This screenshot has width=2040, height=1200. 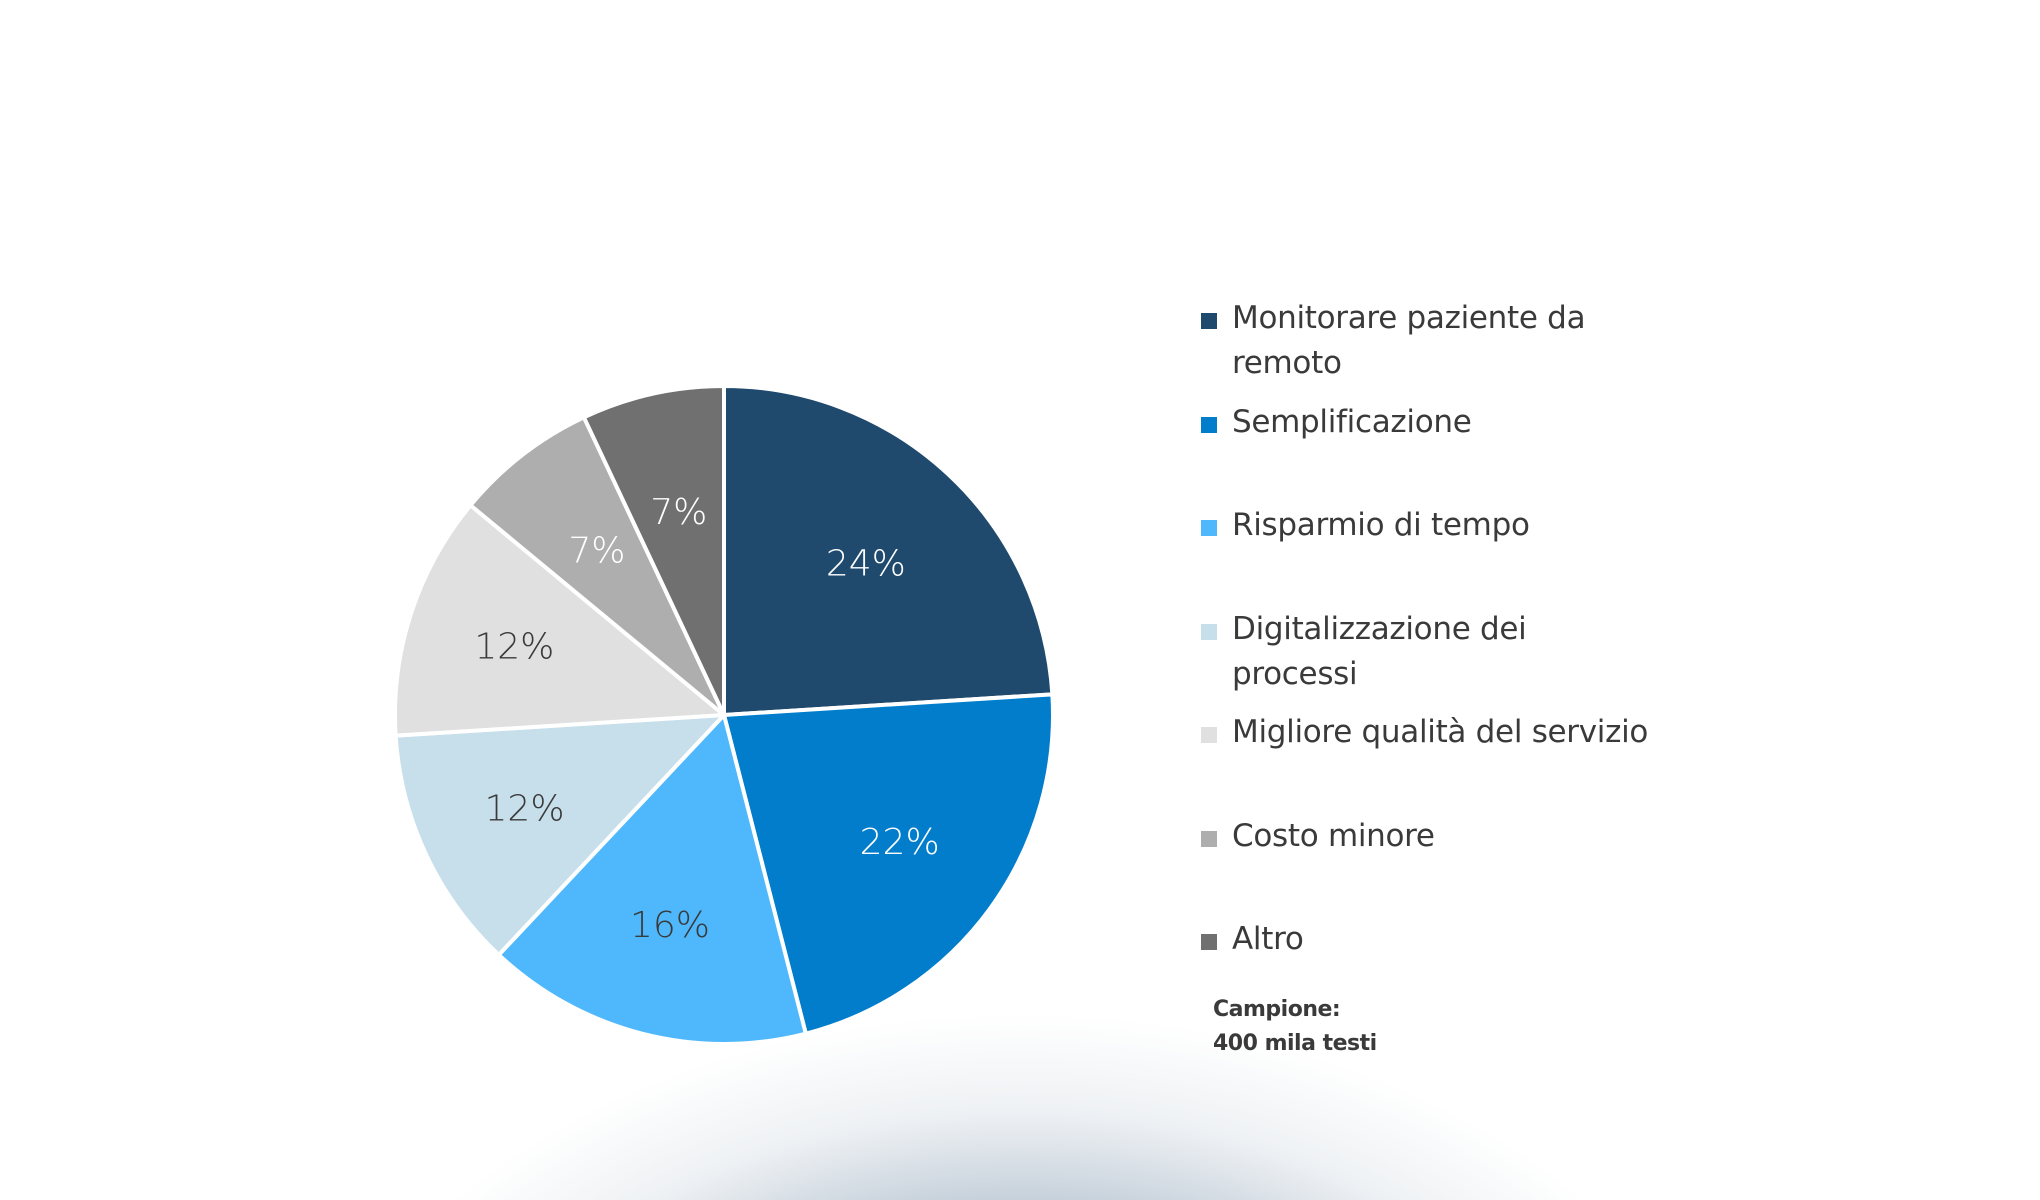 What do you see at coordinates (1295, 1027) in the screenshot?
I see `sample-size-note: Campione: 400 mila testi` at bounding box center [1295, 1027].